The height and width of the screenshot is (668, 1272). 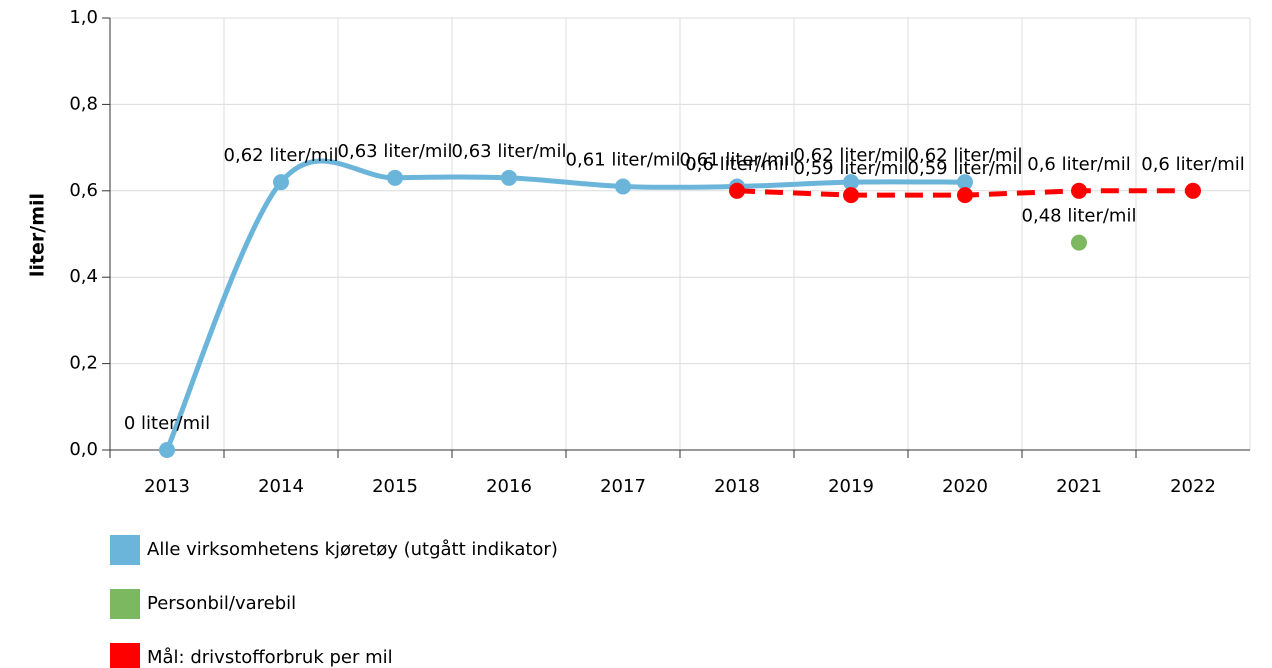 I want to click on y-tick-label: 0,4, so click(x=83, y=276).